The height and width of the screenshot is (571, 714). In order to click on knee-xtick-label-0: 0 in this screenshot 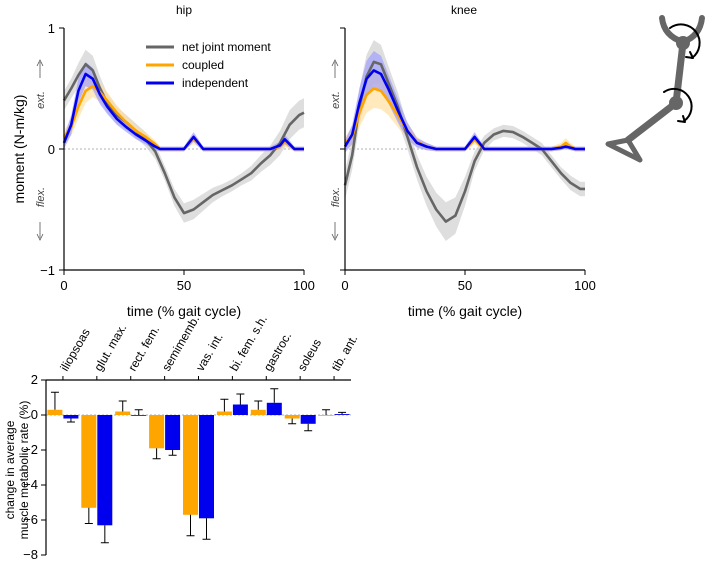, I will do `click(344, 285)`.